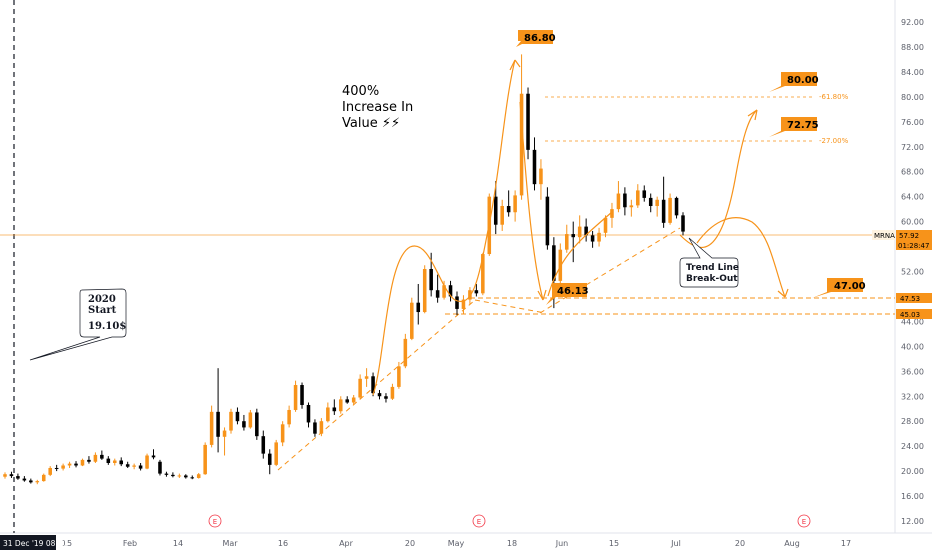  Describe the element at coordinates (35, 543) in the screenshot. I see `x-tick-label-date: 31 Dec '19 08:30` at that location.